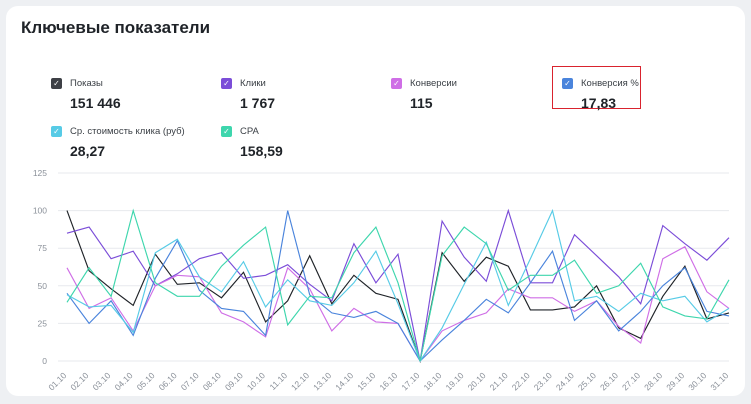 This screenshot has width=751, height=404. I want to click on x-tick-label: 26.10, so click(609, 381).